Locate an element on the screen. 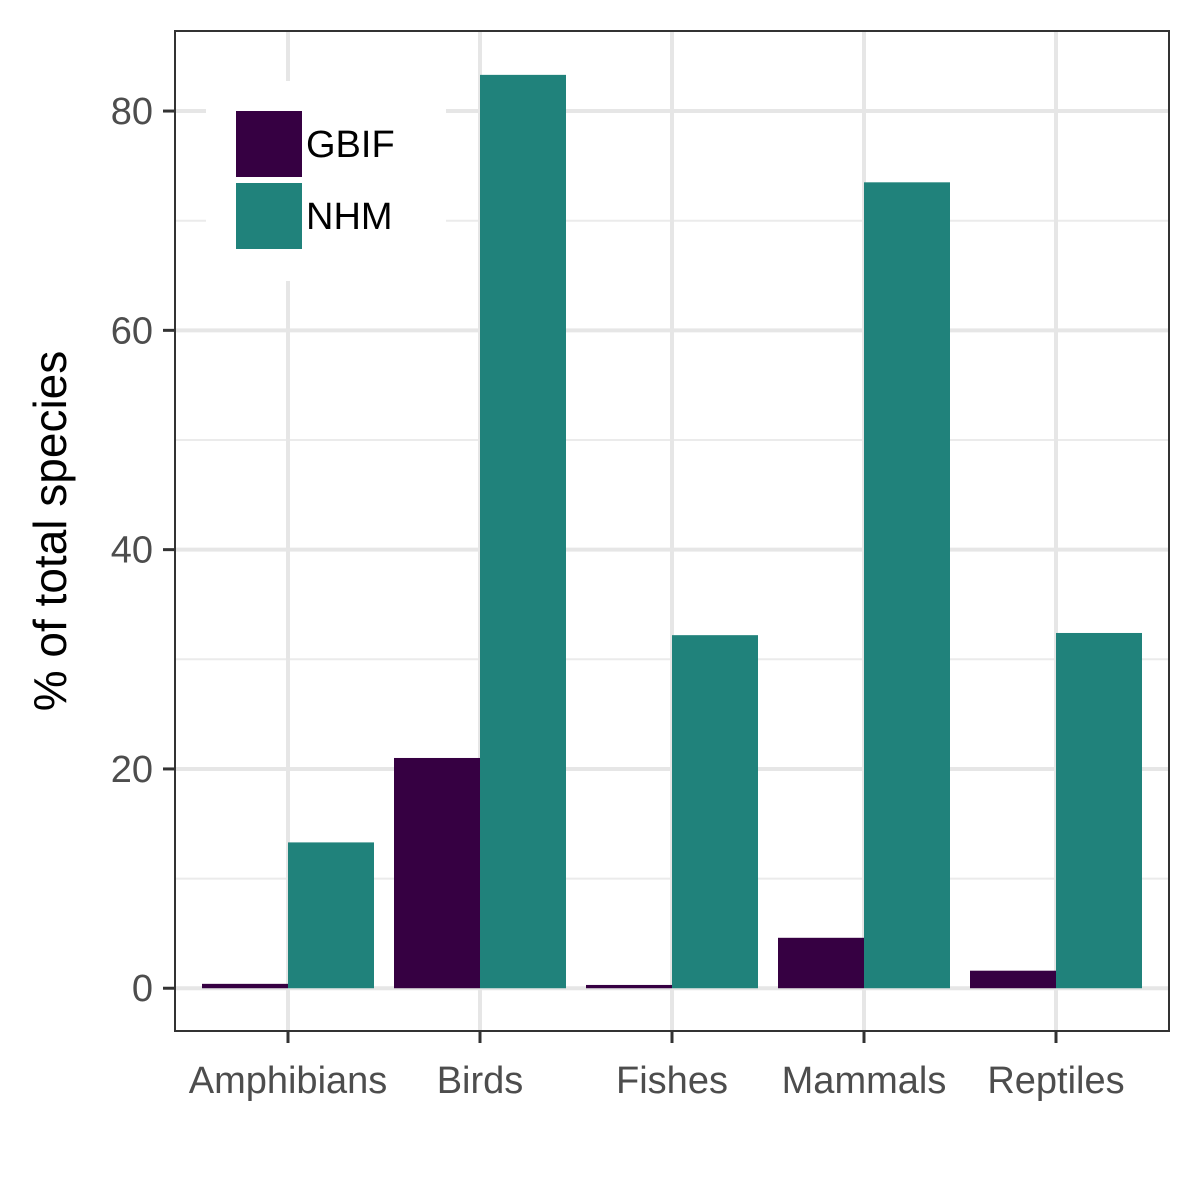  bar-gbif-fishes is located at coordinates (629, 986).